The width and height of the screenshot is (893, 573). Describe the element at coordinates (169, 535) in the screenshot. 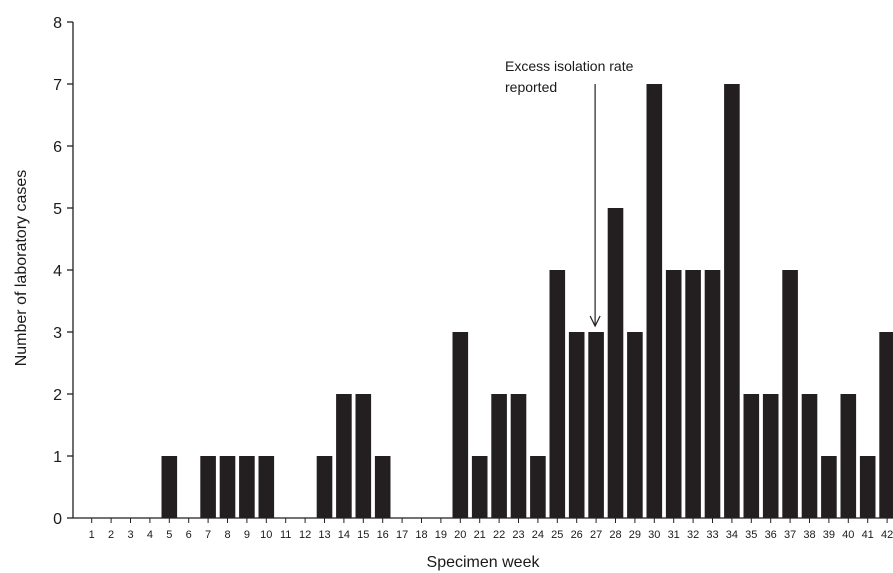

I see `x-tick-label: 5` at that location.